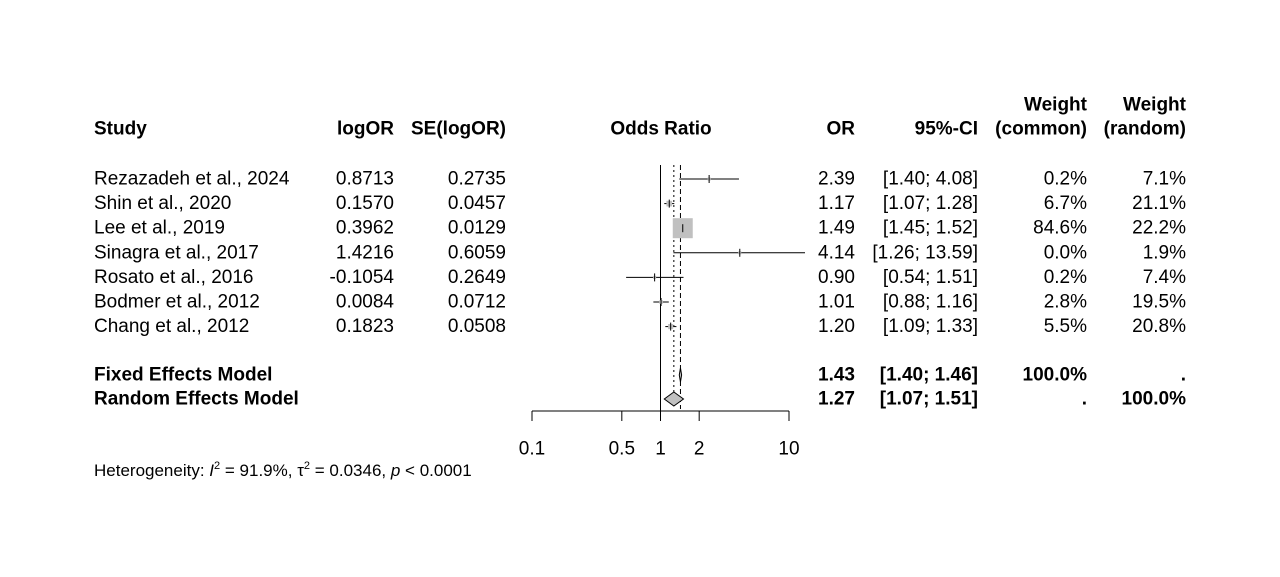  Describe the element at coordinates (365, 228) in the screenshot. I see `logor-value: 0.3962` at that location.